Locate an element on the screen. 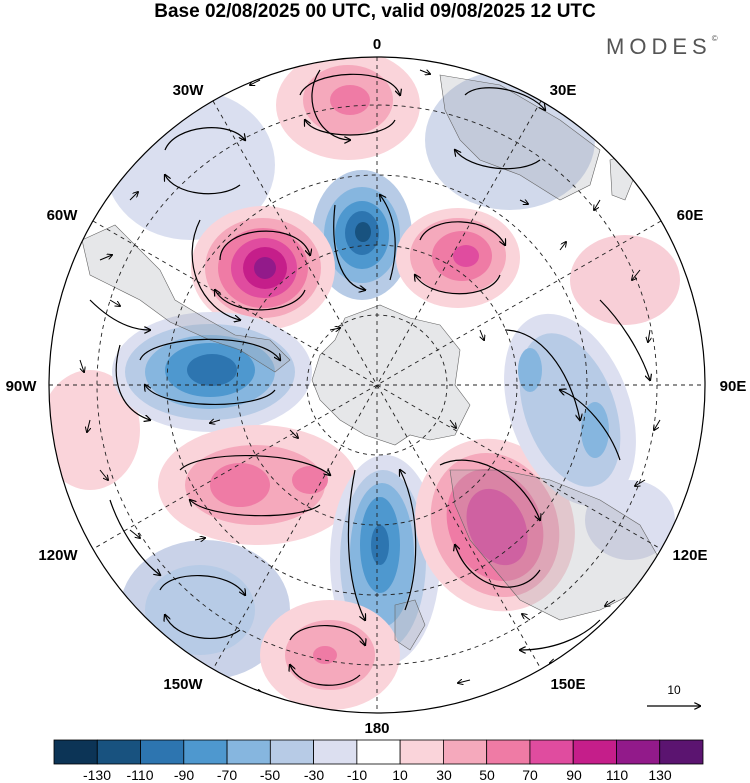 This screenshot has height=783, width=750. lon-label-30w: 30W is located at coordinates (189, 90).